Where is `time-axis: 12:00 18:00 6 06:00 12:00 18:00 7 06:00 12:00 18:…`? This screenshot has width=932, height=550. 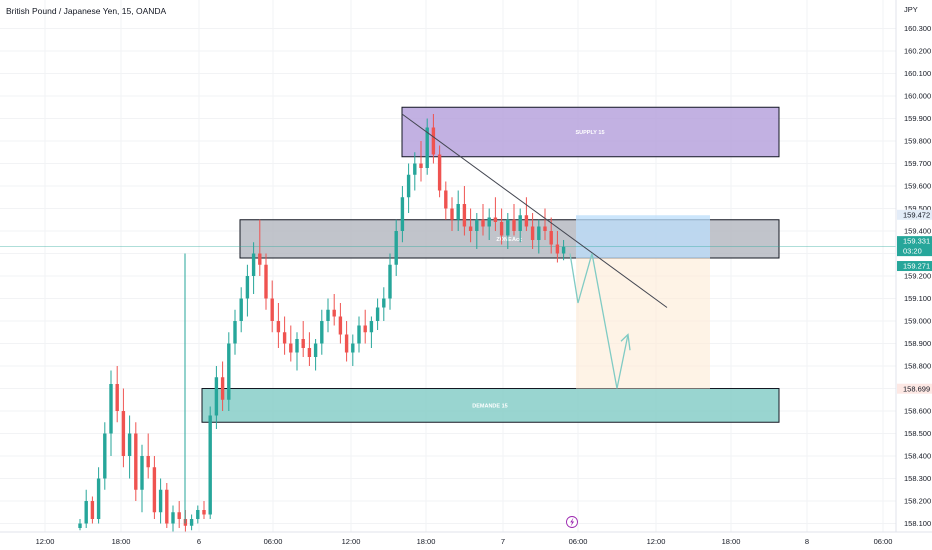
time-axis: 12:00 18:00 6 06:00 12:00 18:00 7 06:00 12:00 18:… is located at coordinates (464, 541).